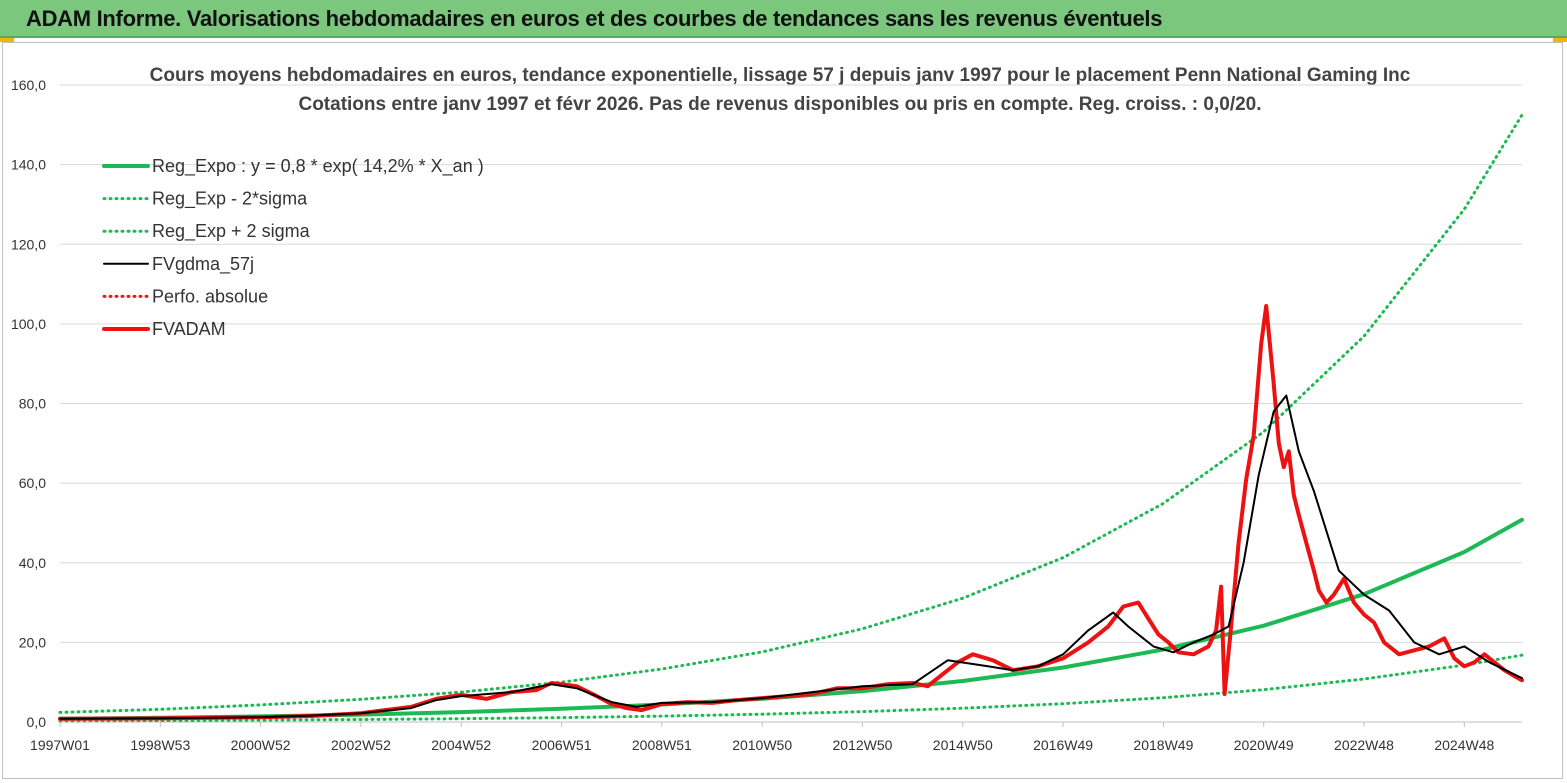 Image resolution: width=1567 pixels, height=783 pixels. Describe the element at coordinates (863, 745) in the screenshot. I see `x-tick-label: 2012W50` at that location.